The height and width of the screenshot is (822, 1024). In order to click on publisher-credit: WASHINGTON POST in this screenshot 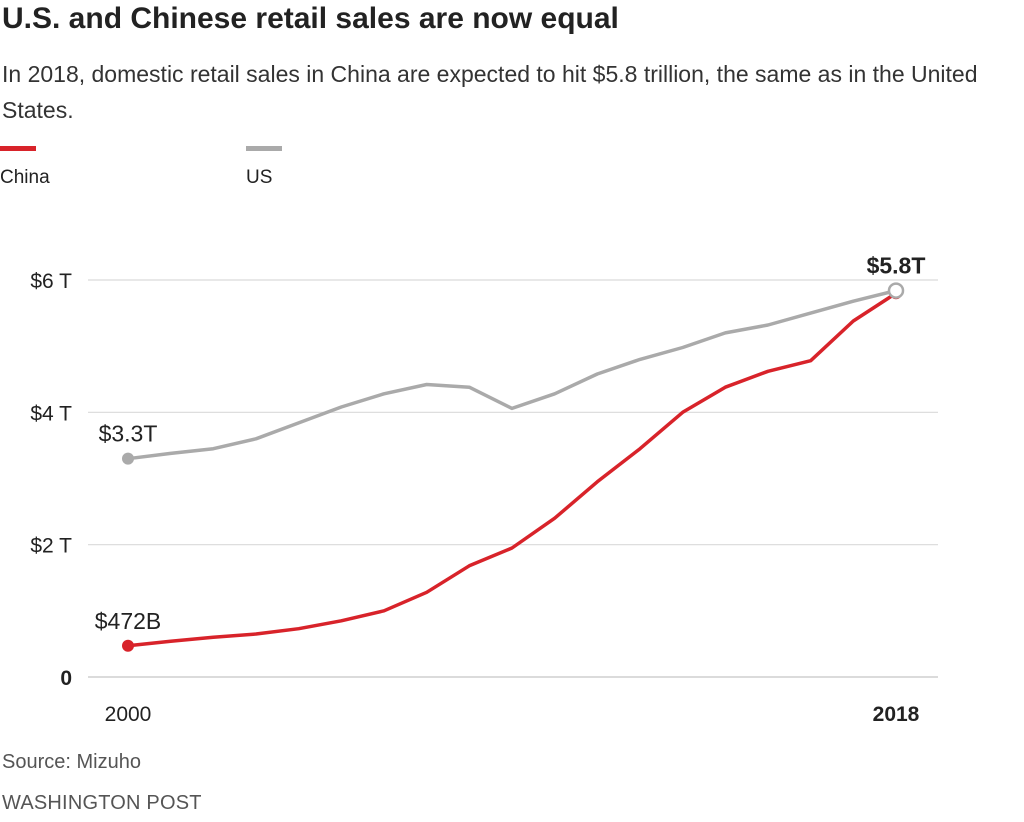, I will do `click(102, 803)`.